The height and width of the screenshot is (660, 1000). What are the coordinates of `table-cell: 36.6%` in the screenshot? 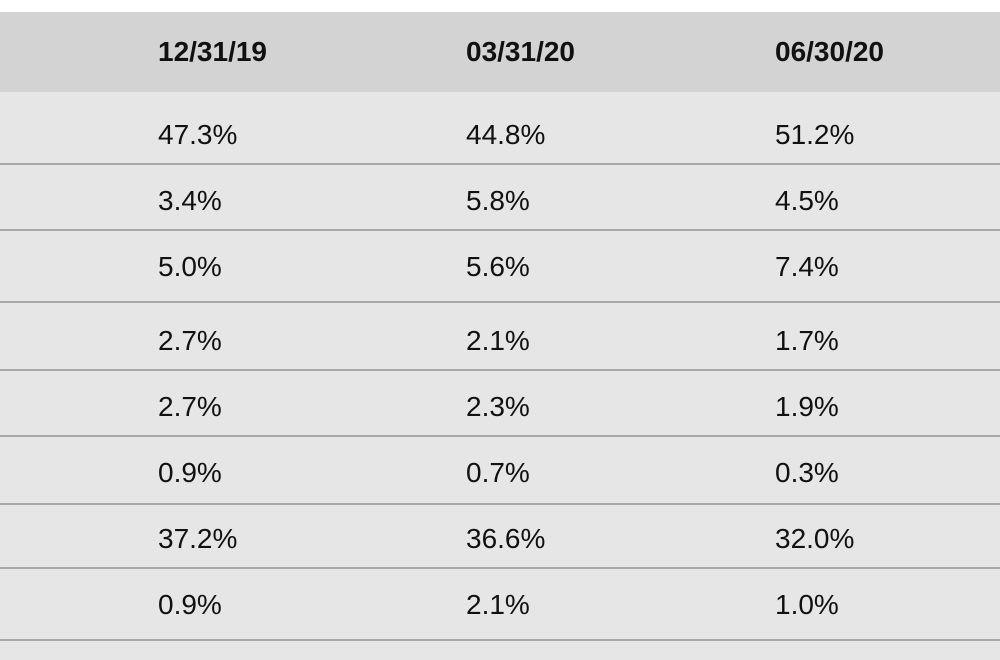 It's located at (506, 538).